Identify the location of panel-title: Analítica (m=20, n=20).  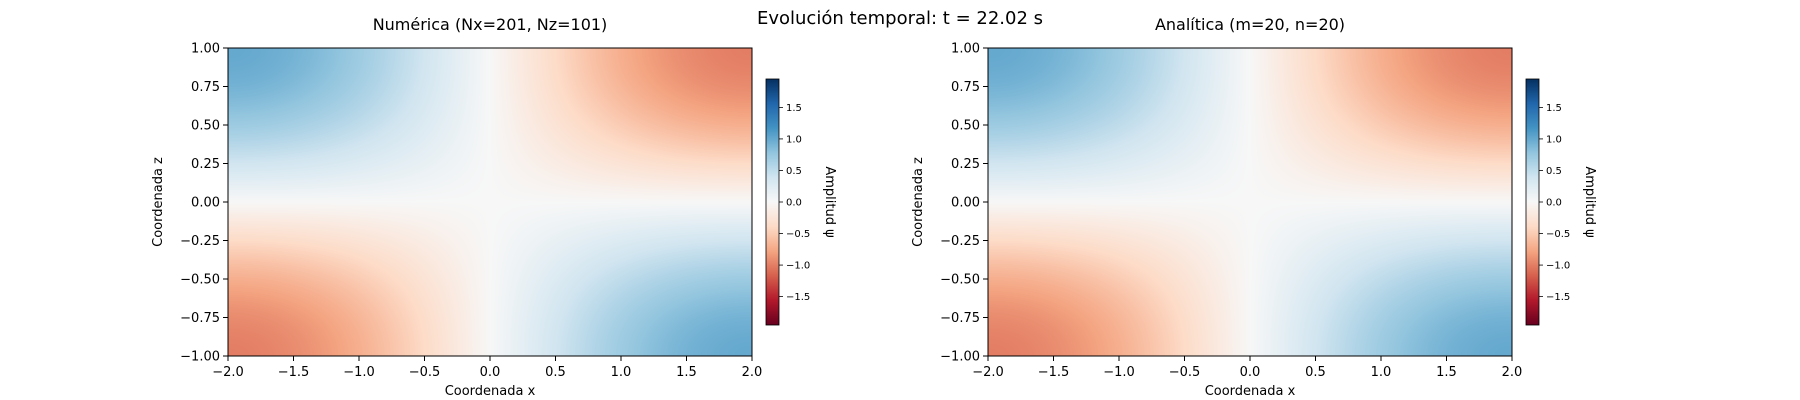
(1250, 24).